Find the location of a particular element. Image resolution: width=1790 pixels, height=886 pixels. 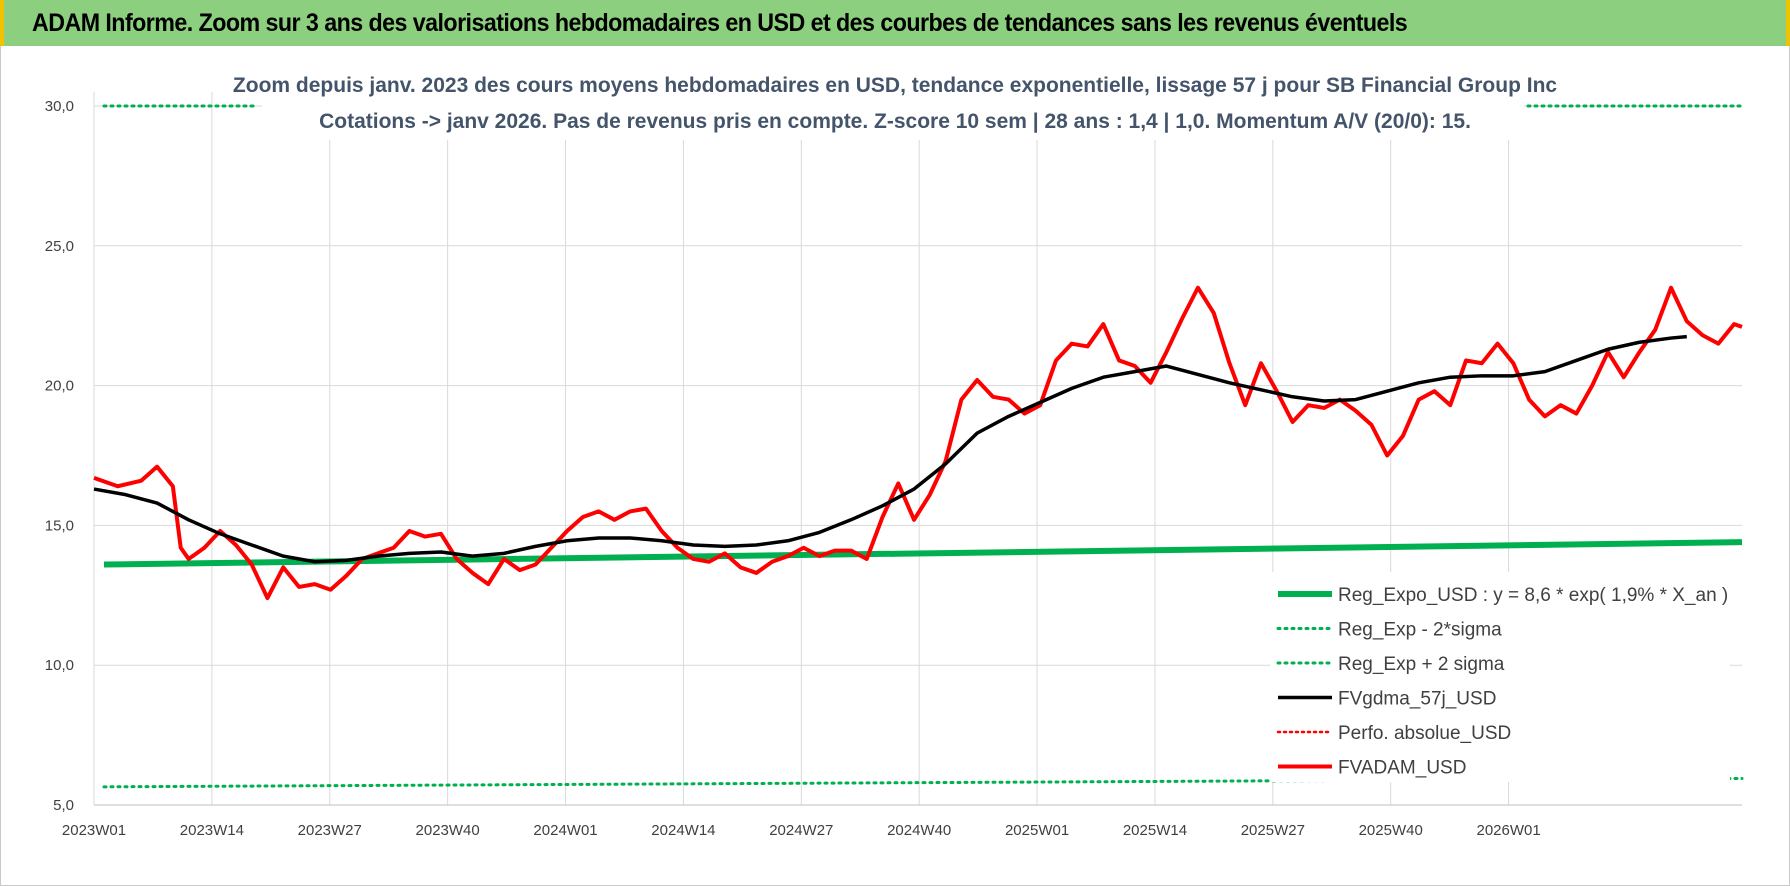

y-tick-label: 20,0 is located at coordinates (59, 386).